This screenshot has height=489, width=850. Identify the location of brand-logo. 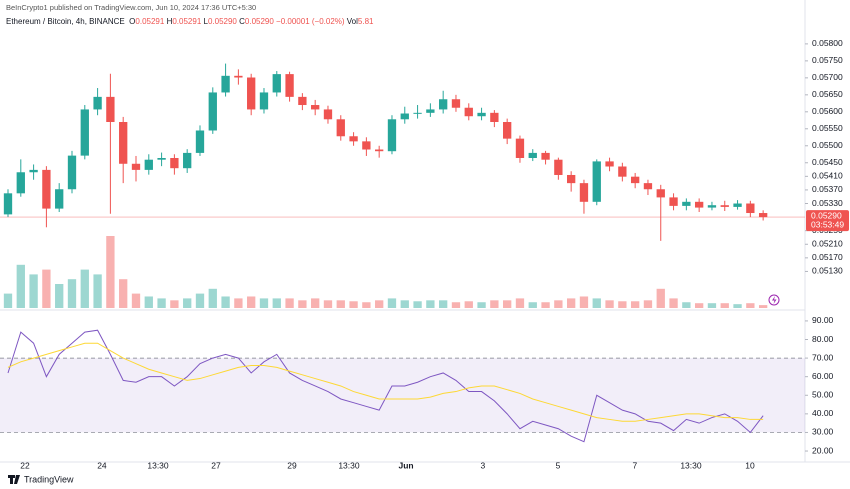
(14, 479).